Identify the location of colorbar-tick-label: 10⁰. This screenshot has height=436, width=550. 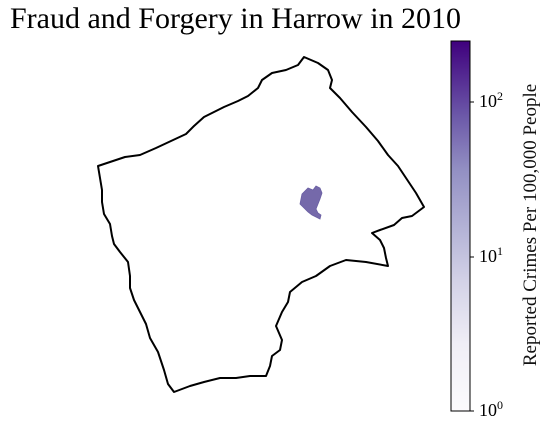
(491, 409).